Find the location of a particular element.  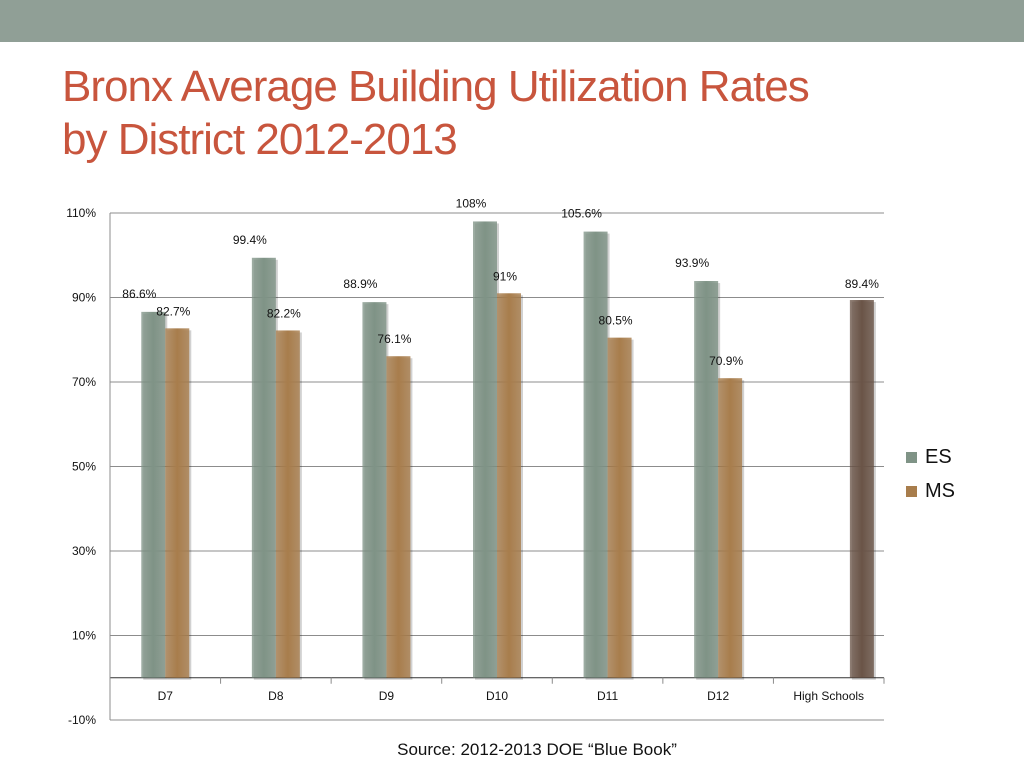

x-tick-label: D9 is located at coordinates (387, 696).